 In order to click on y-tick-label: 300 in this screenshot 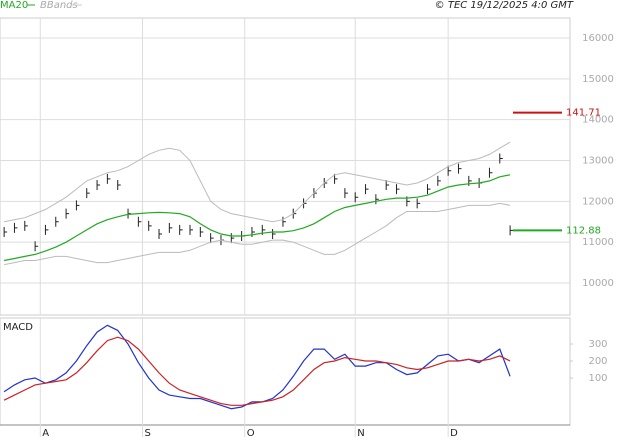, I will do `click(597, 344)`.